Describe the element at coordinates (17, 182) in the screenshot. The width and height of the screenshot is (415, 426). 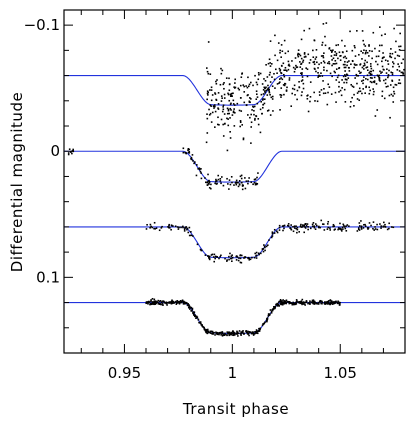
I see `y-axis-label: Differential magnitude` at that location.